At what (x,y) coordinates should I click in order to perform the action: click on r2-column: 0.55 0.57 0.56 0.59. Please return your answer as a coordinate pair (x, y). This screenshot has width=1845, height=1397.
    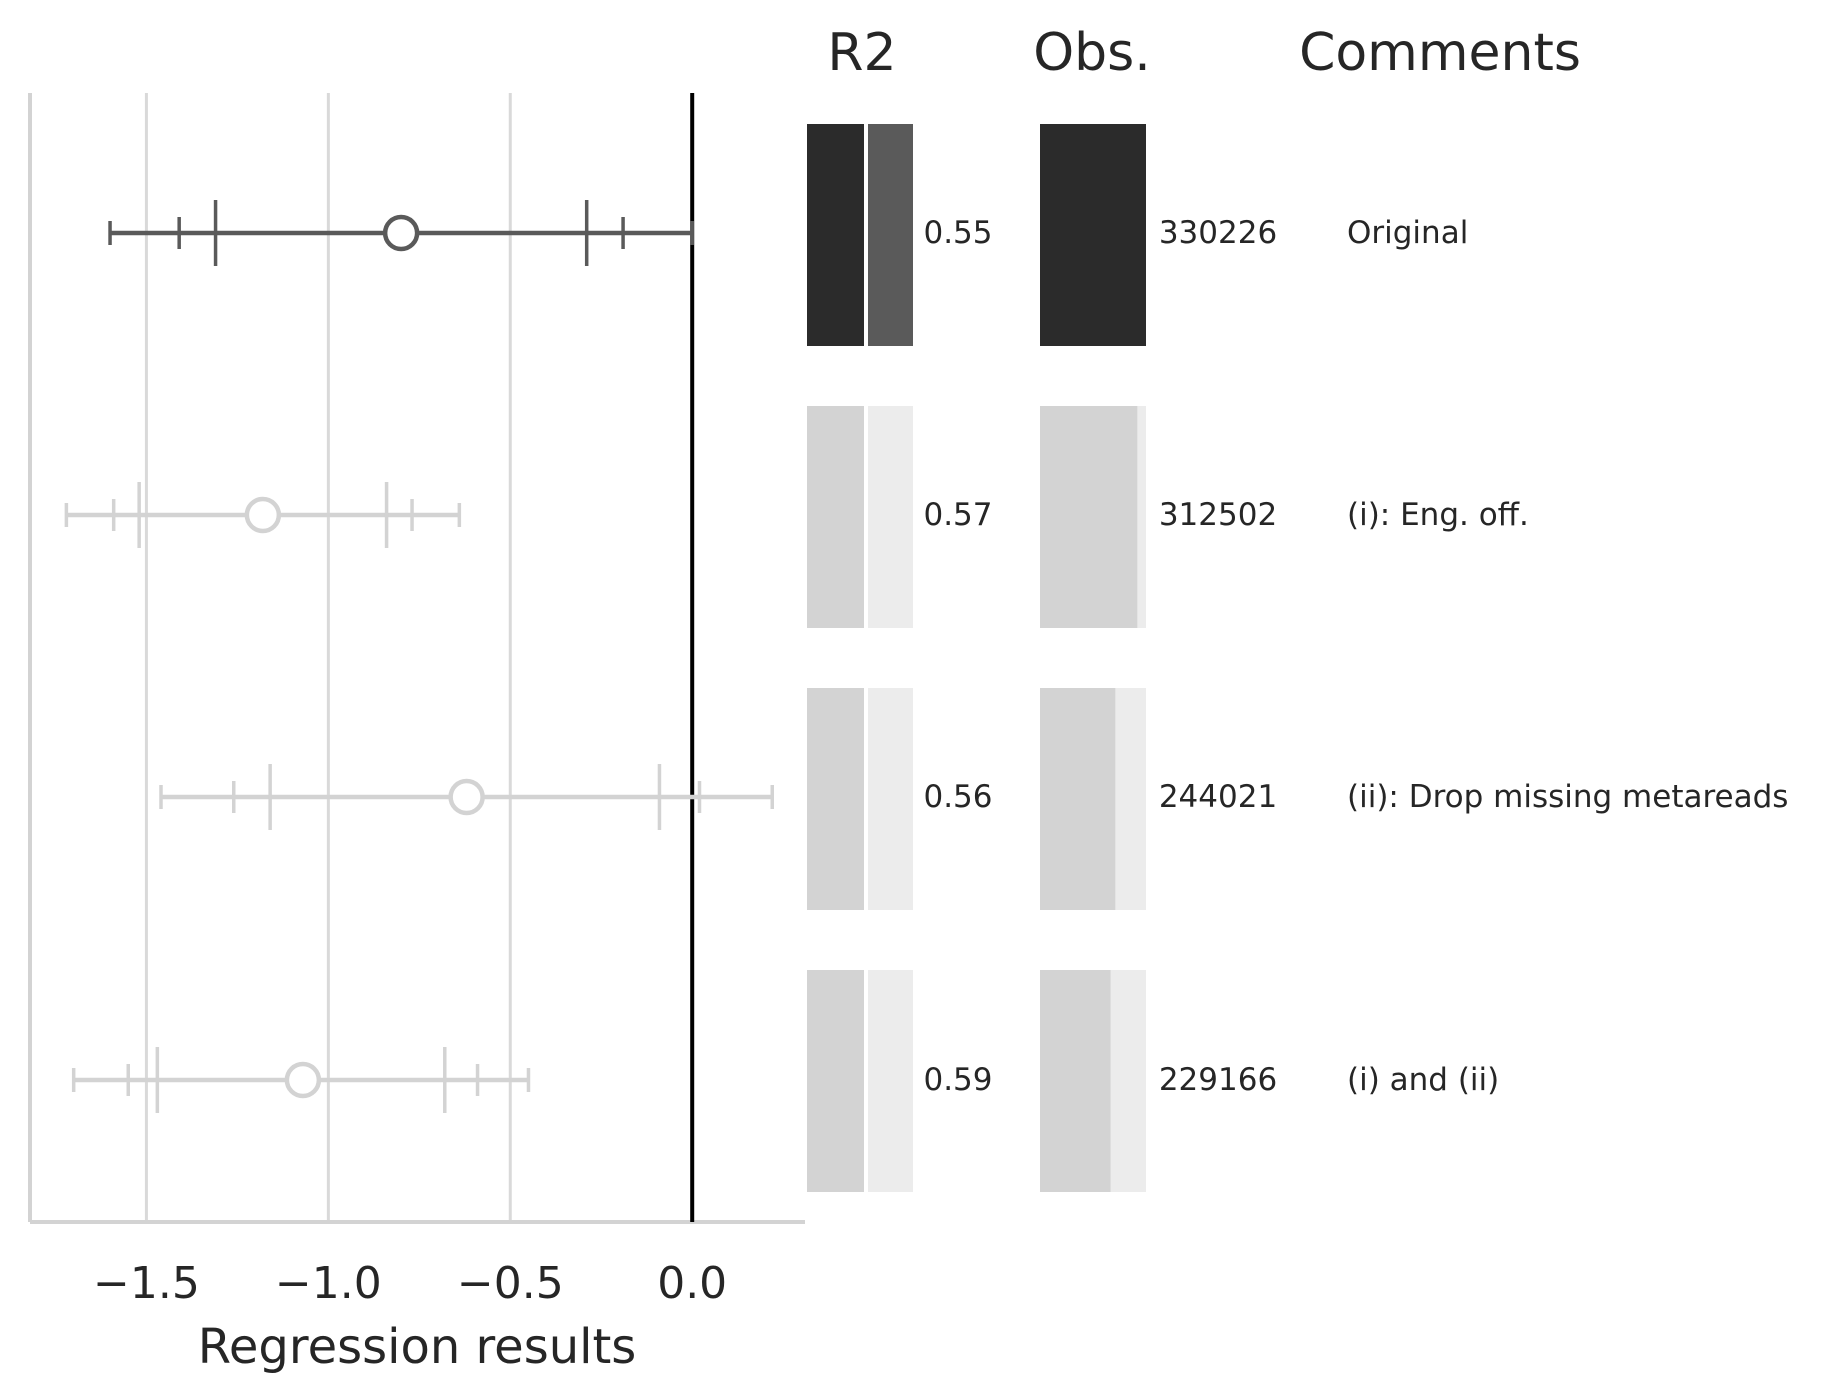
    Looking at the image, I should click on (900, 658).